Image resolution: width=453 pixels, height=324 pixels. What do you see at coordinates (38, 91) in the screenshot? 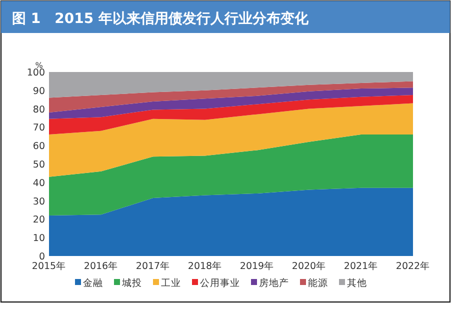
I see `y-tick-label: 90` at bounding box center [38, 91].